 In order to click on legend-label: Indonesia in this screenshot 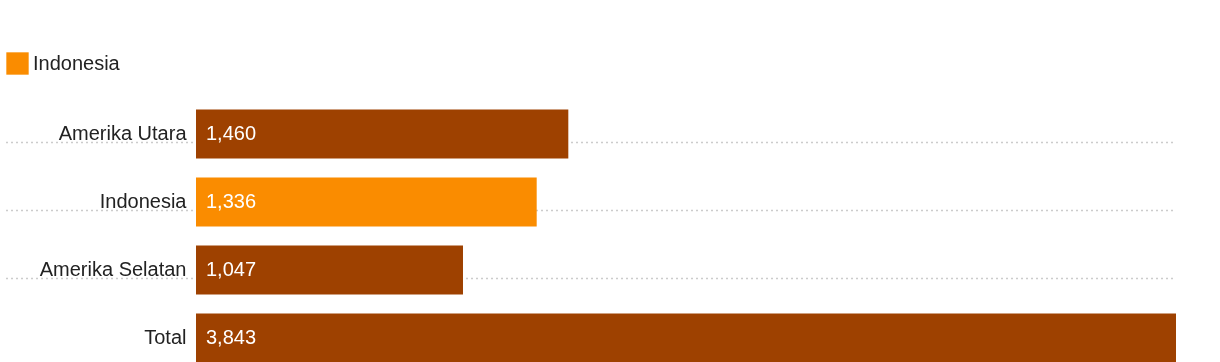, I will do `click(77, 62)`.